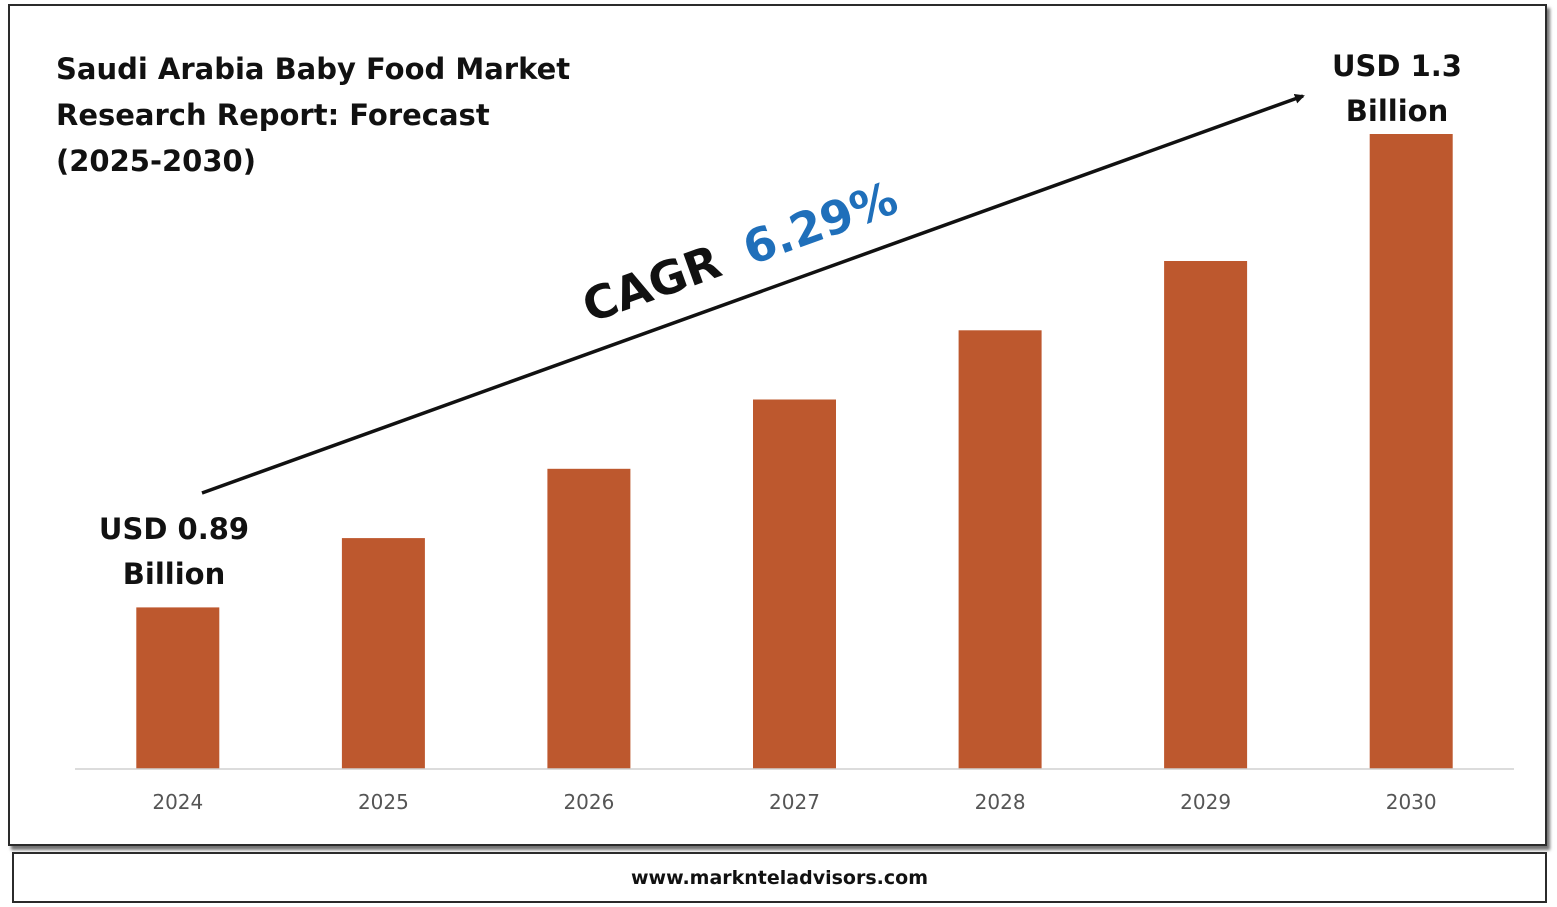 The height and width of the screenshot is (907, 1557). What do you see at coordinates (1000, 802) in the screenshot?
I see `x-tick-label-2028: 2028` at bounding box center [1000, 802].